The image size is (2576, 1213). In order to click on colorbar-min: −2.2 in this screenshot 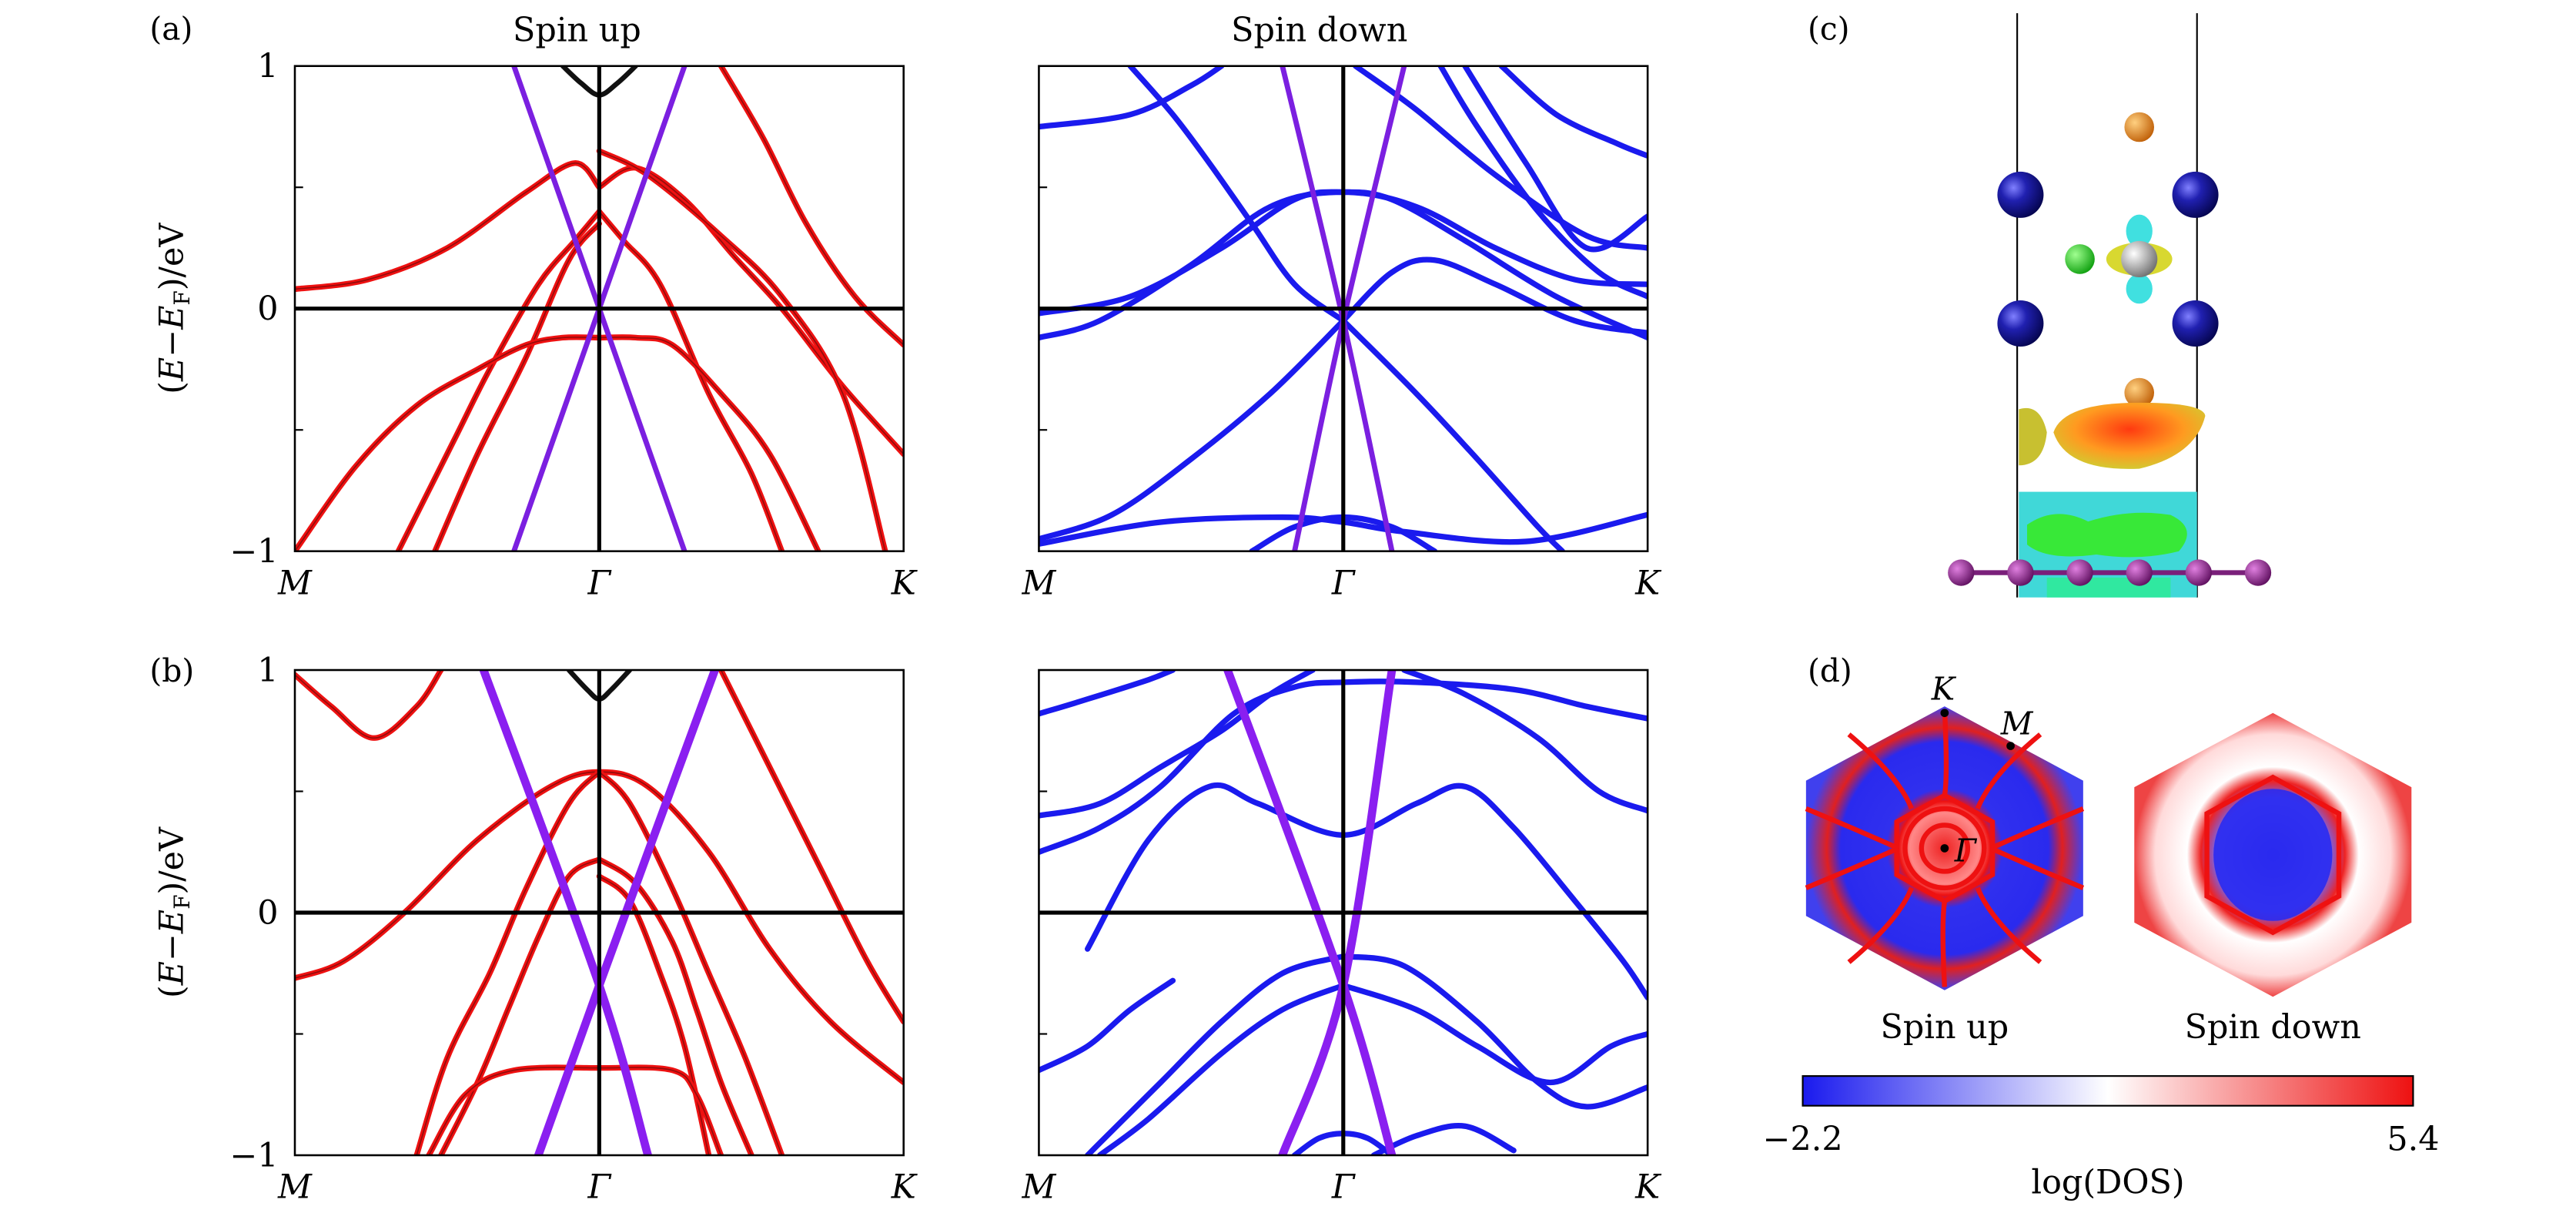, I will do `click(1803, 1140)`.